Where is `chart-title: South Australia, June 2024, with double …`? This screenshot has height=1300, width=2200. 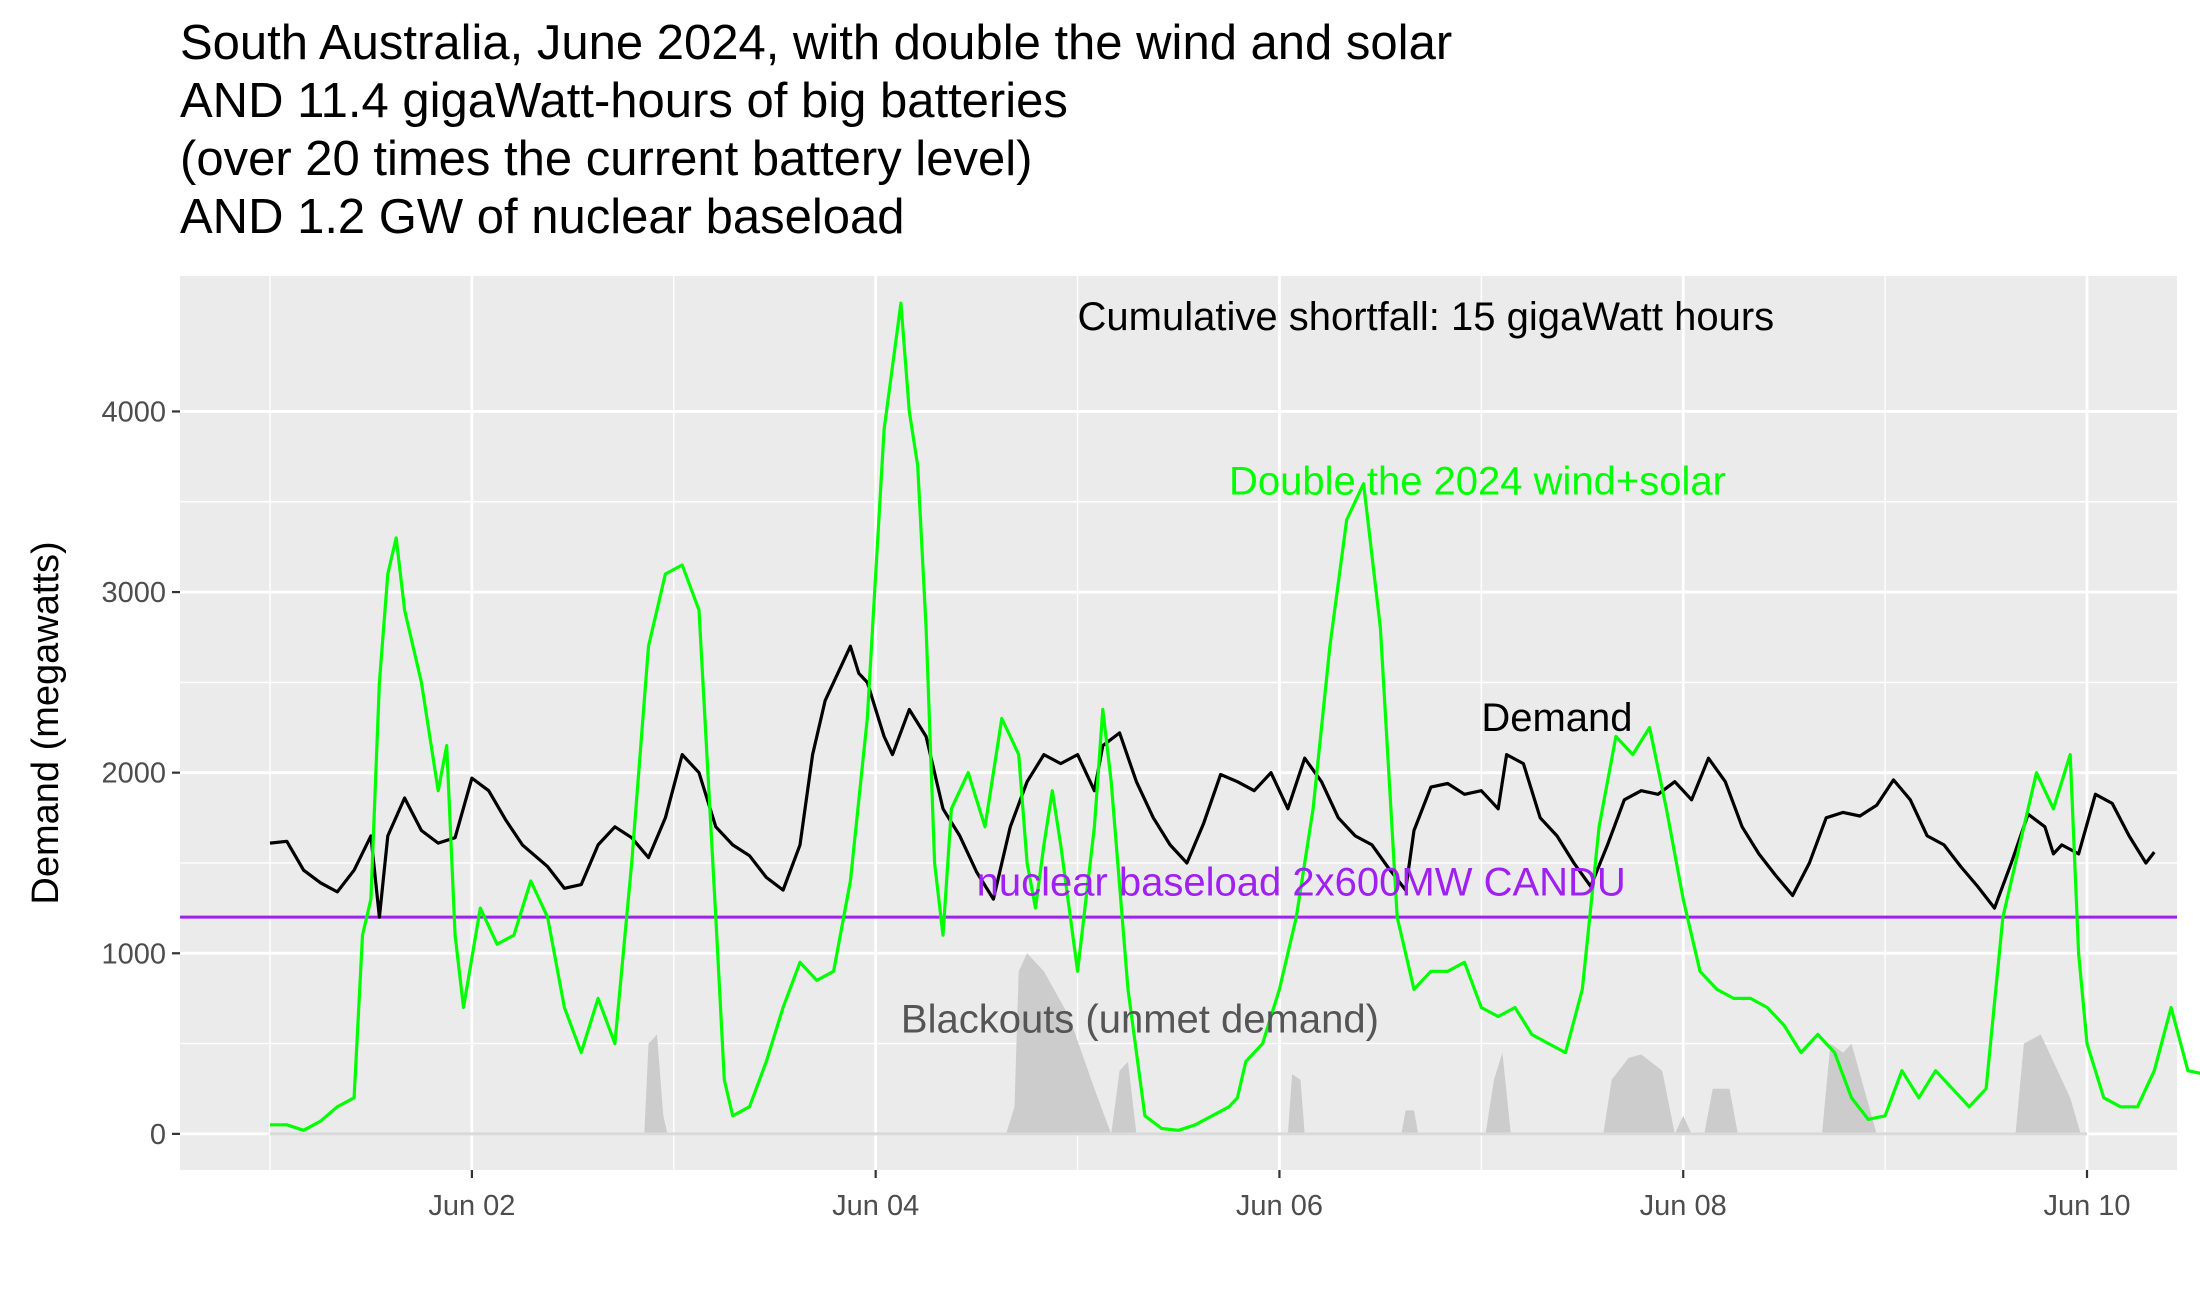
chart-title: South Australia, June 2024, with double … is located at coordinates (816, 130).